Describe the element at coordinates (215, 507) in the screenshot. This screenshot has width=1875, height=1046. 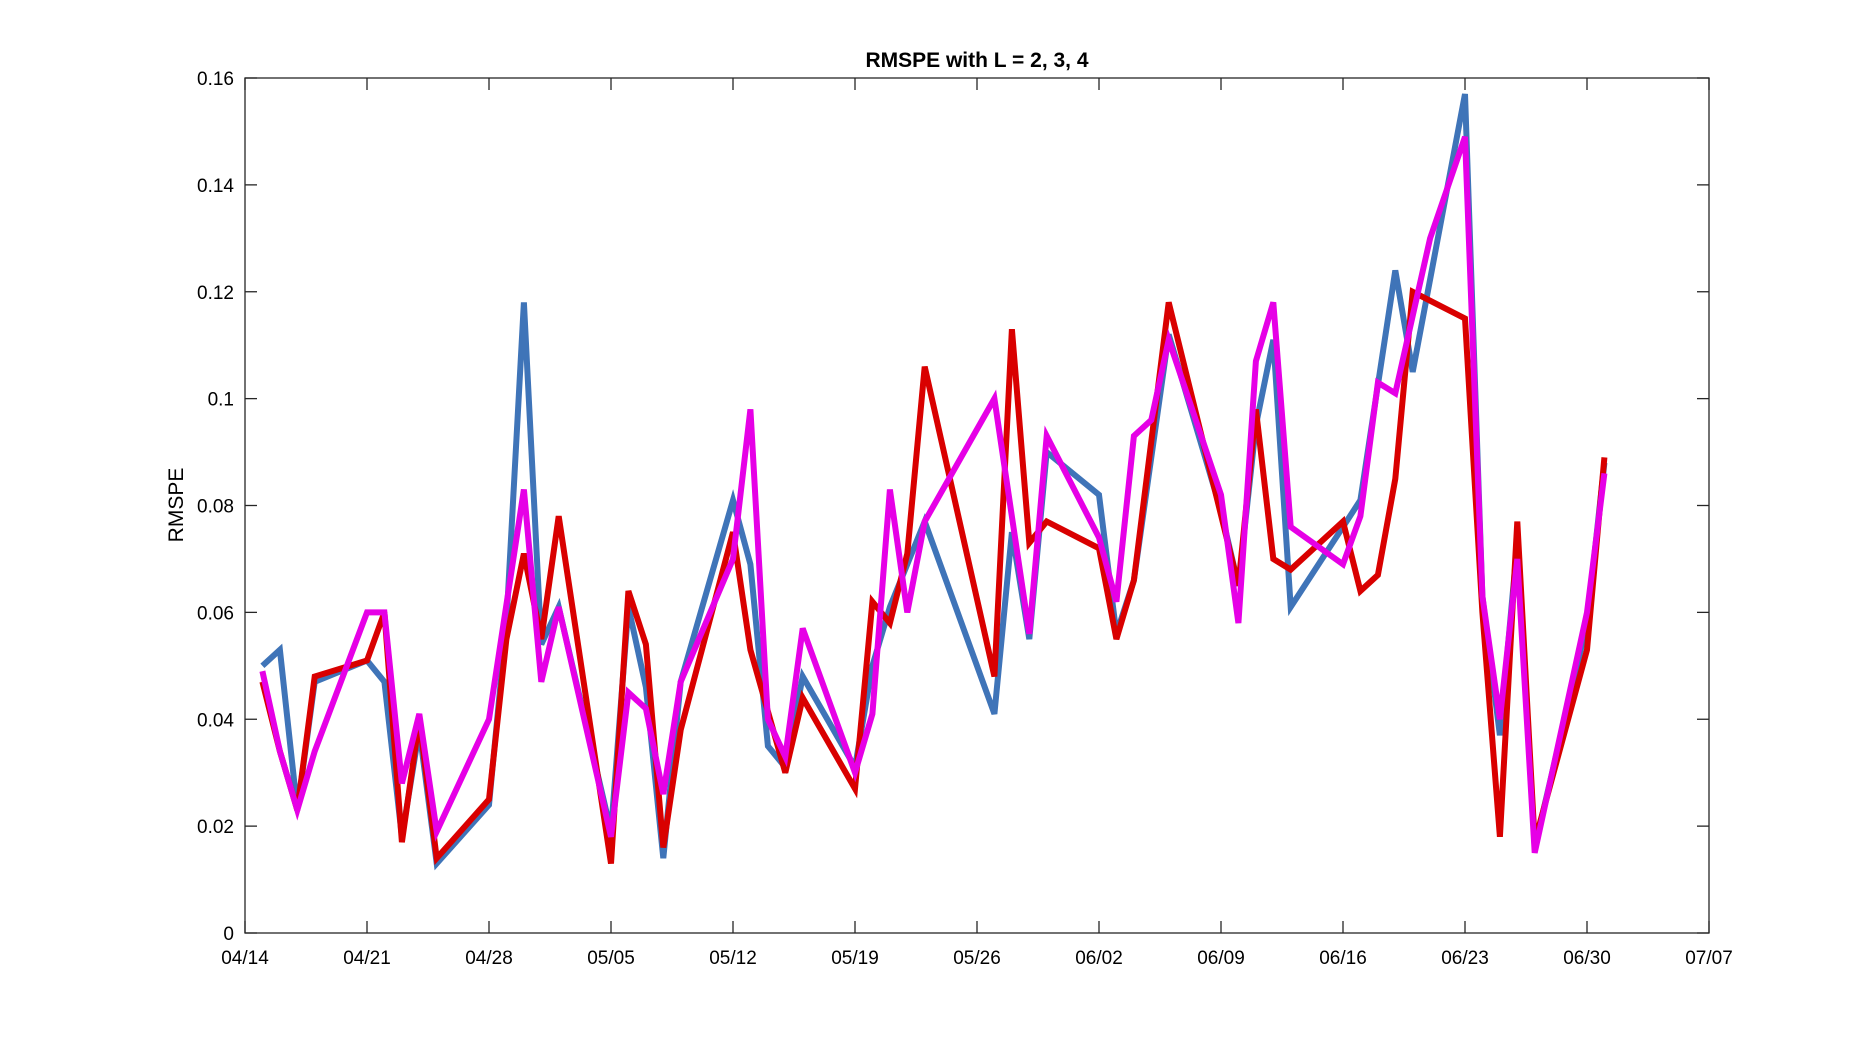
I see `y-tick-label: 0.08` at that location.